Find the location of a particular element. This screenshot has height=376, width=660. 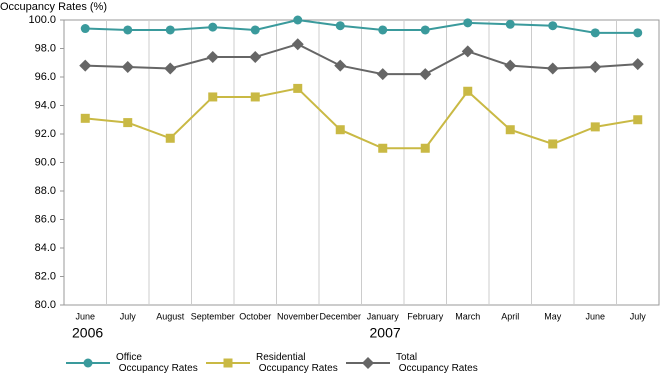

y-tick-label: 84.0 is located at coordinates (45, 248).